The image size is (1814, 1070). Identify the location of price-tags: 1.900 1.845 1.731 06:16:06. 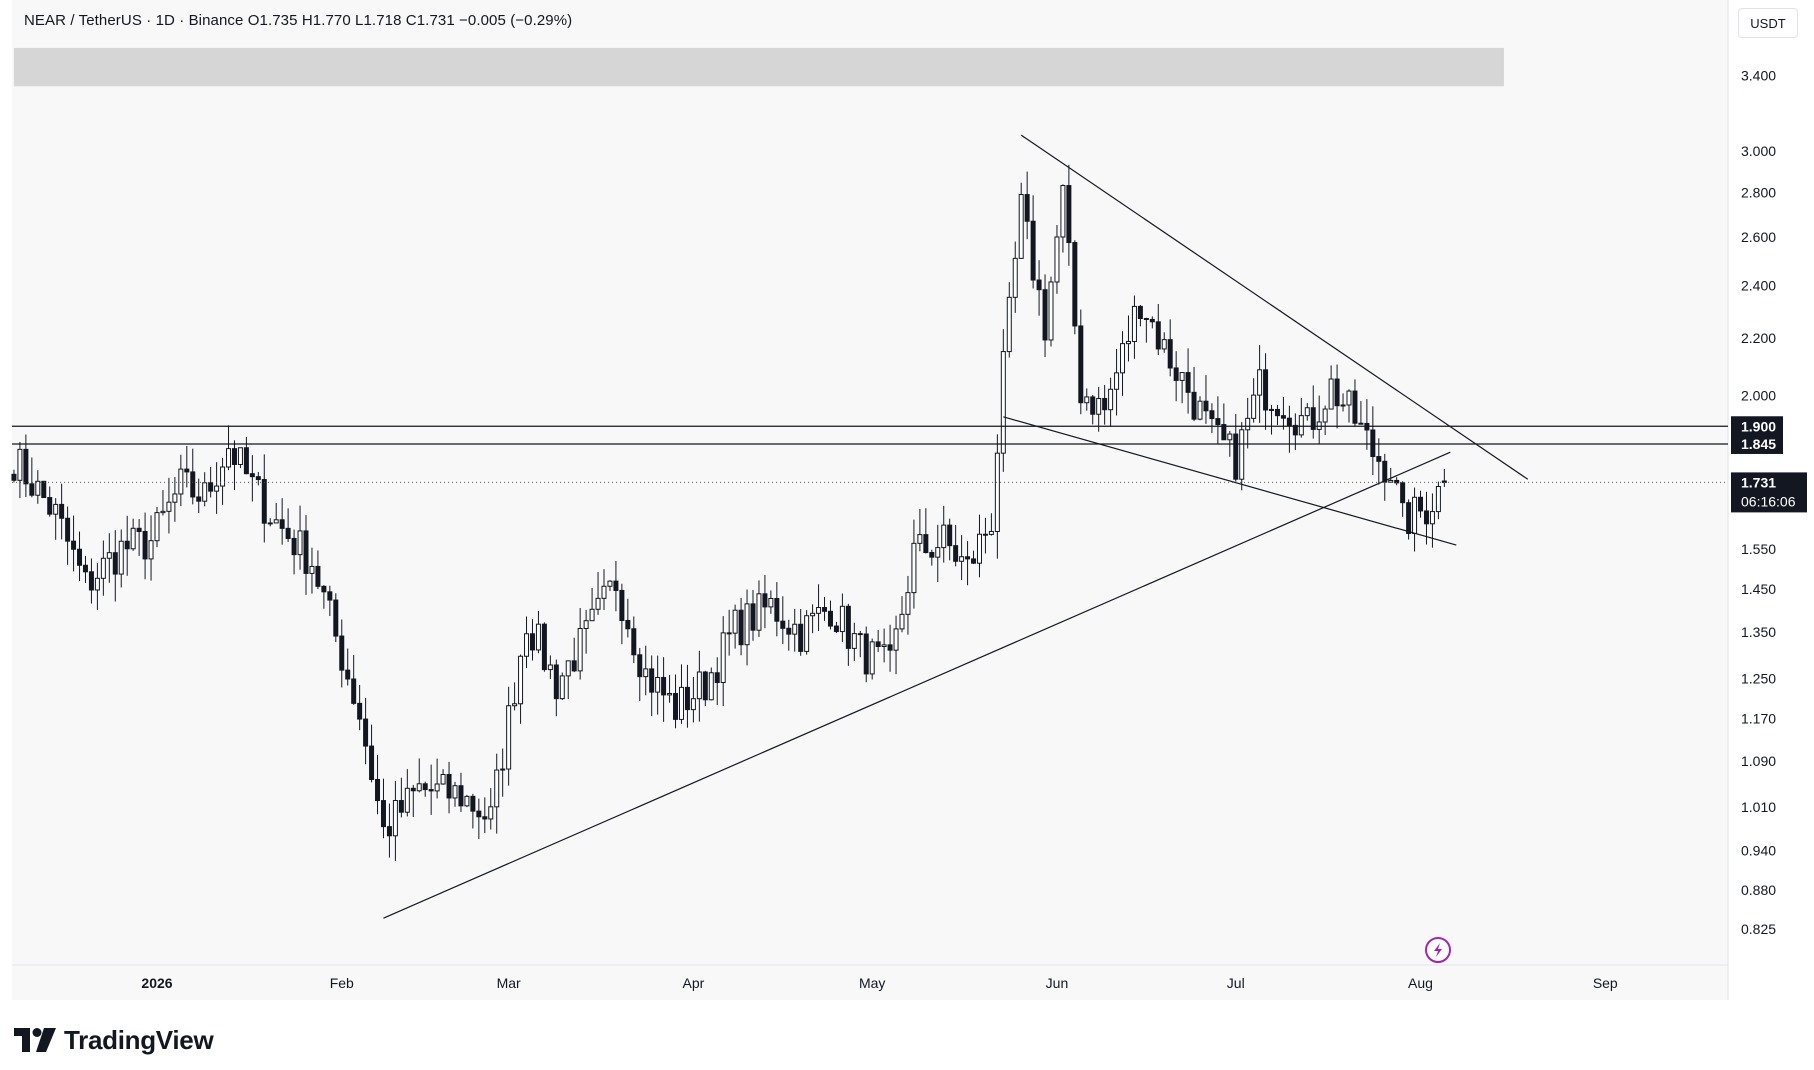
(1769, 464).